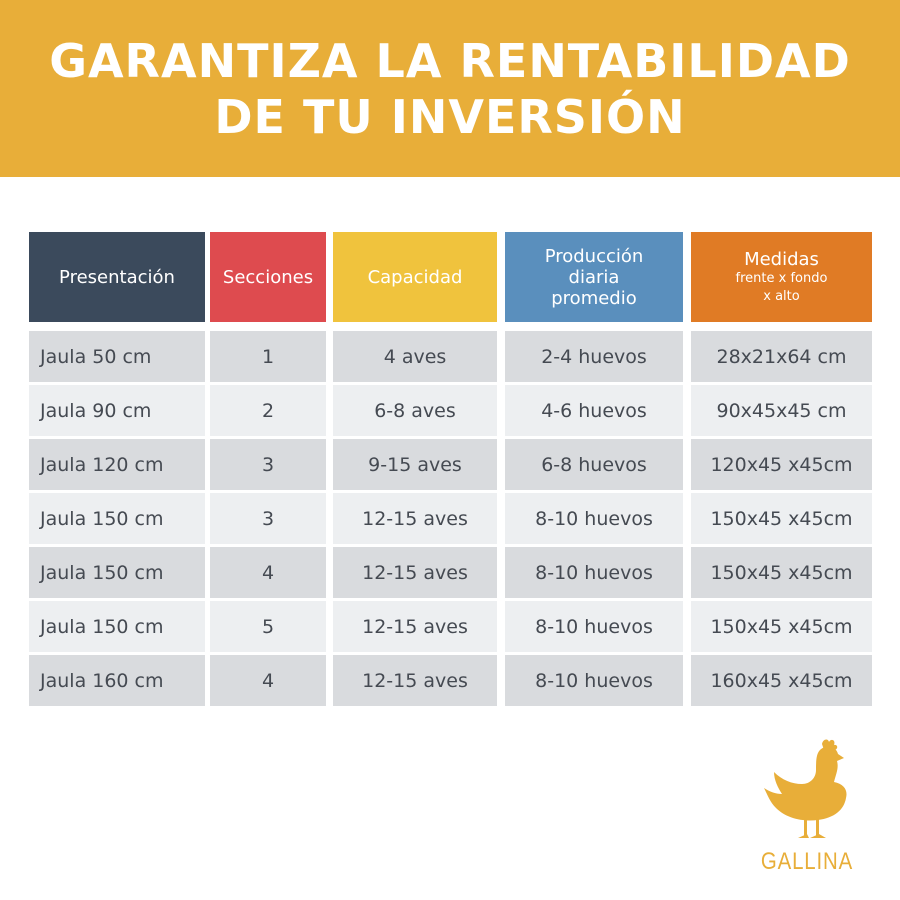 The width and height of the screenshot is (900, 900). I want to click on header-secciones-label: Secciones, so click(268, 277).